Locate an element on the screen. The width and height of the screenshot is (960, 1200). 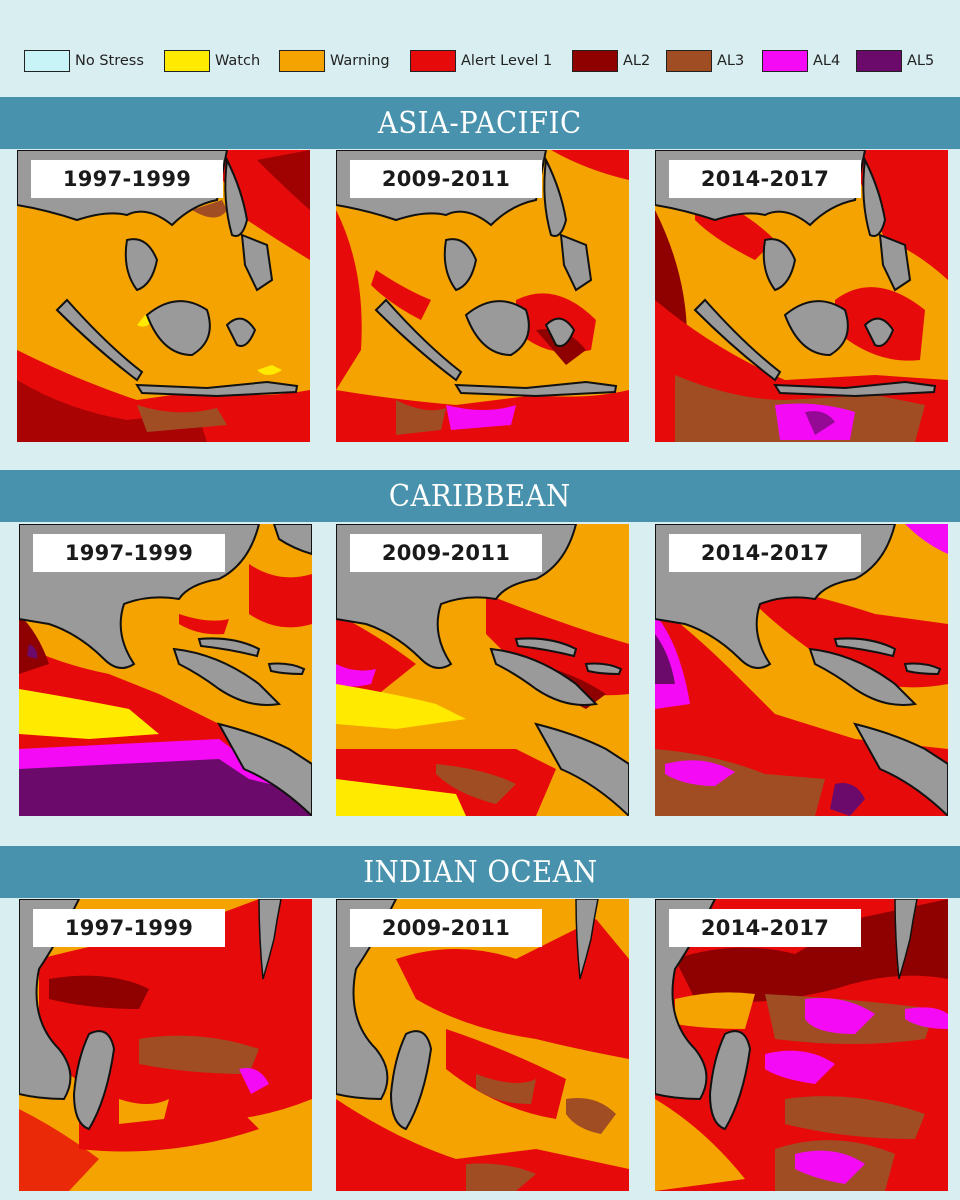
legend-label: AL3 is located at coordinates (731, 61).